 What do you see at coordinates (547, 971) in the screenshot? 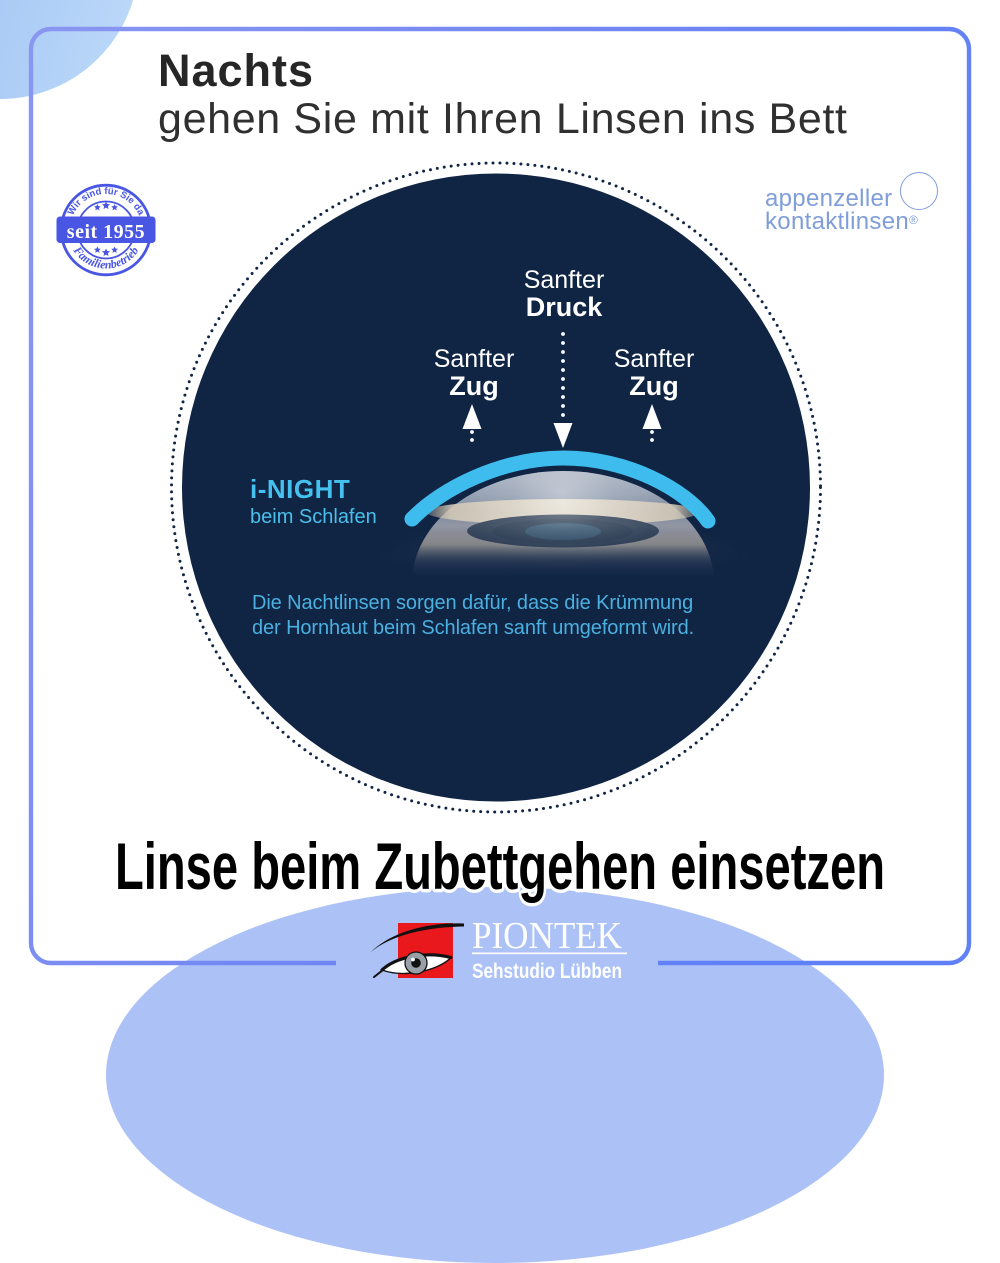
I see `svg-text: Sehstudio Lübben` at bounding box center [547, 971].